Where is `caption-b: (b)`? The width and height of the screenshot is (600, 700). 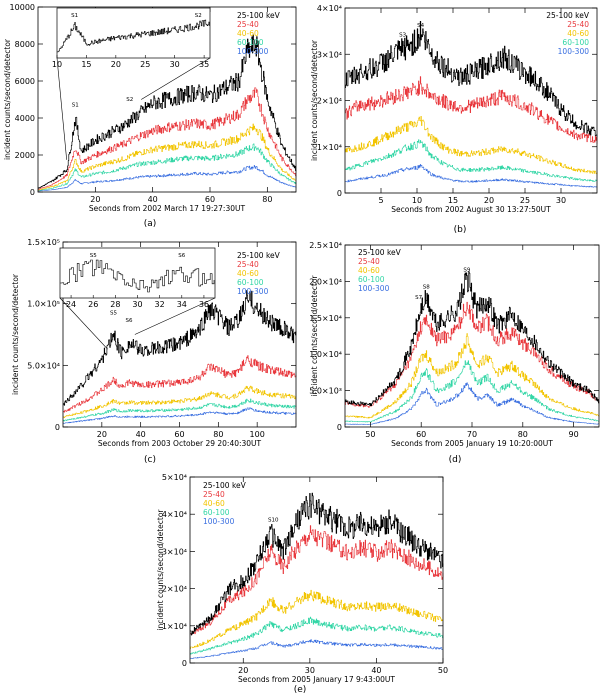
caption-b: (b) is located at coordinates (460, 230).